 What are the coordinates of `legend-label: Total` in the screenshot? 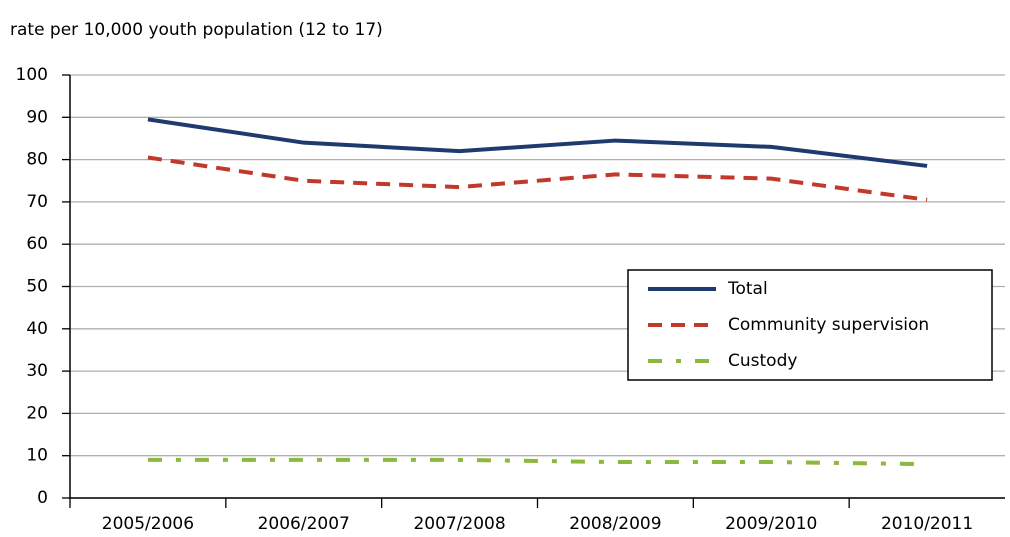 It's located at (747, 289).